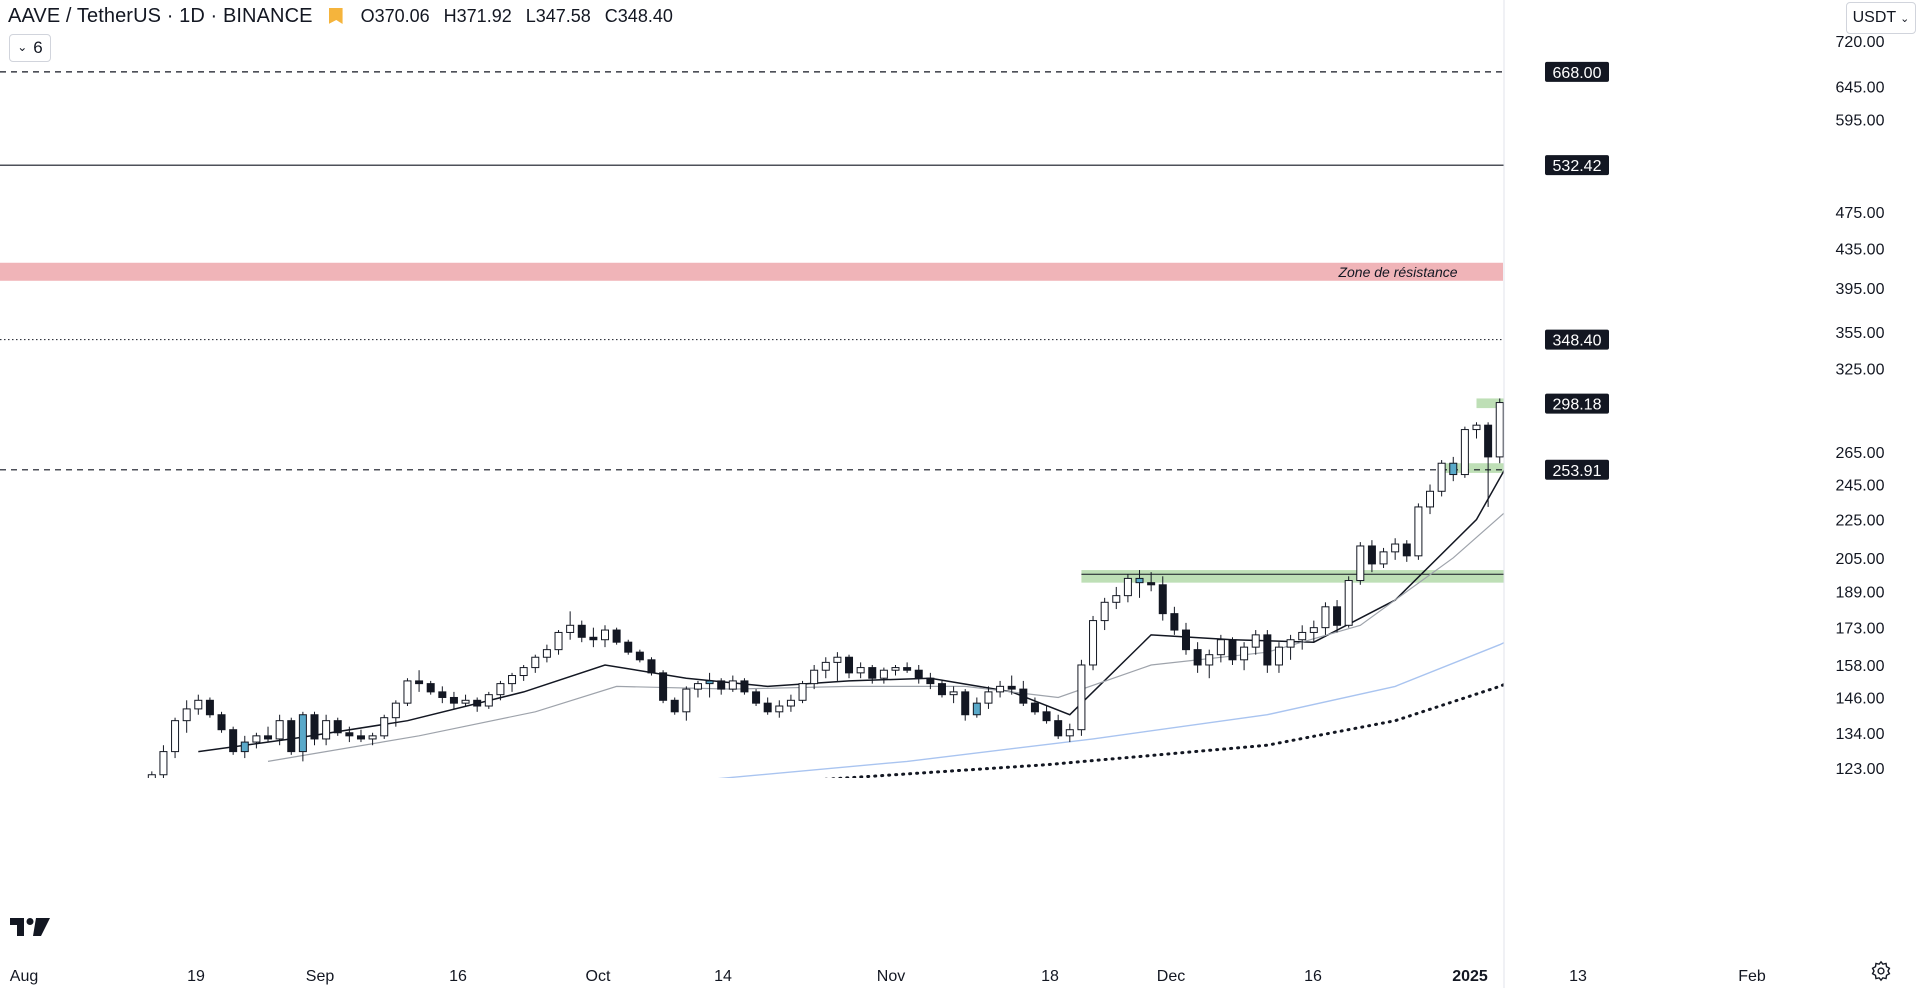 This screenshot has height=988, width=1920. I want to click on ohlc-high-key: H, so click(450, 15).